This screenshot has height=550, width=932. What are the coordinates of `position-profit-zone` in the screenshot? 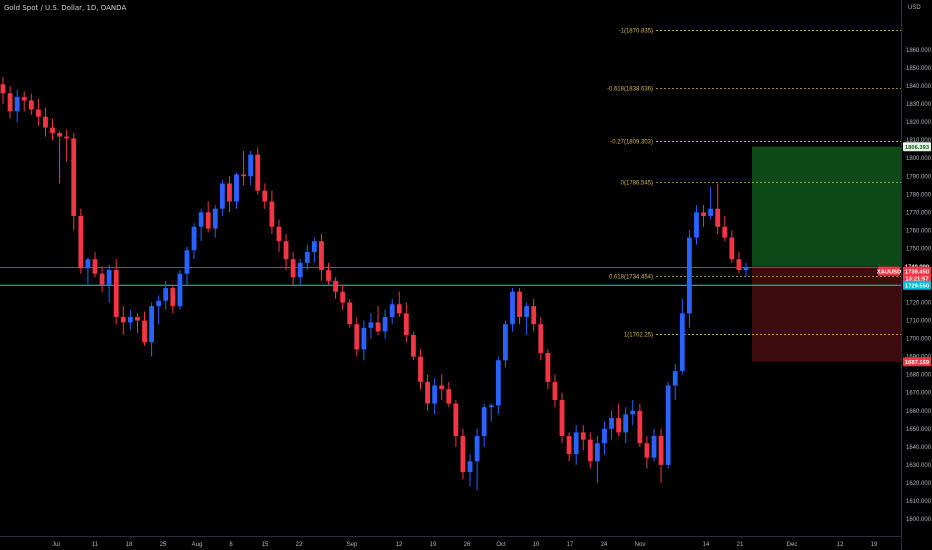 It's located at (826, 206).